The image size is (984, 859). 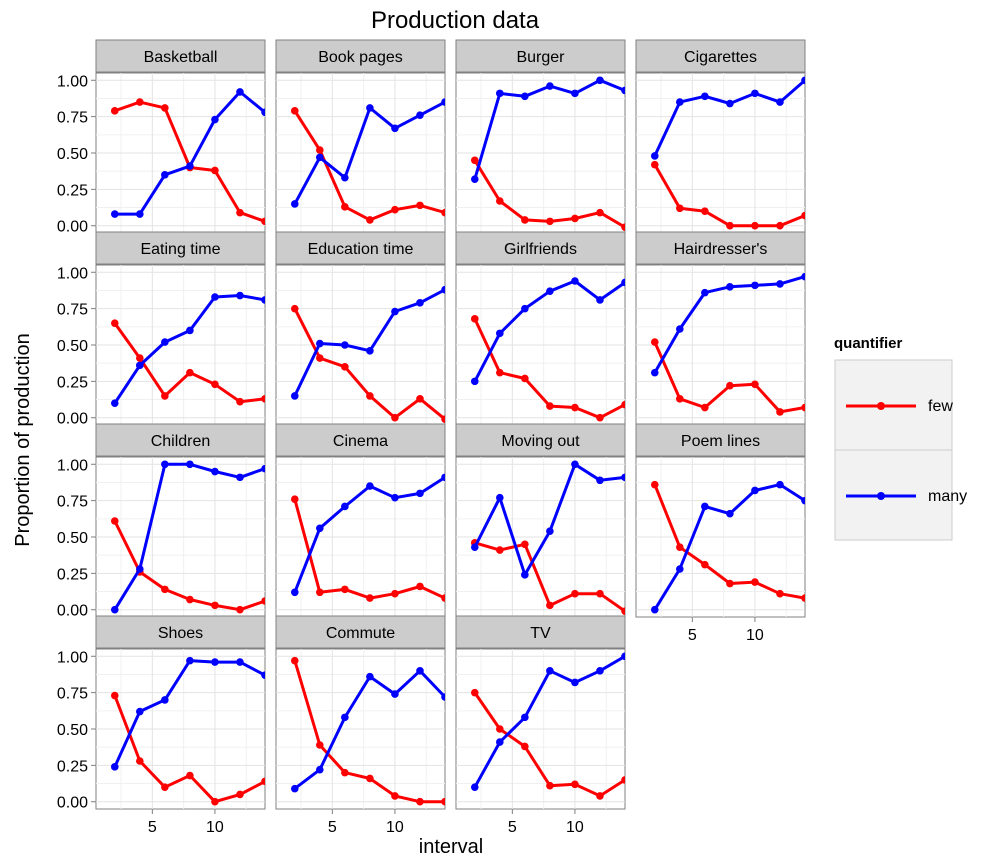 What do you see at coordinates (940, 406) in the screenshot?
I see `legend-label-few: few` at bounding box center [940, 406].